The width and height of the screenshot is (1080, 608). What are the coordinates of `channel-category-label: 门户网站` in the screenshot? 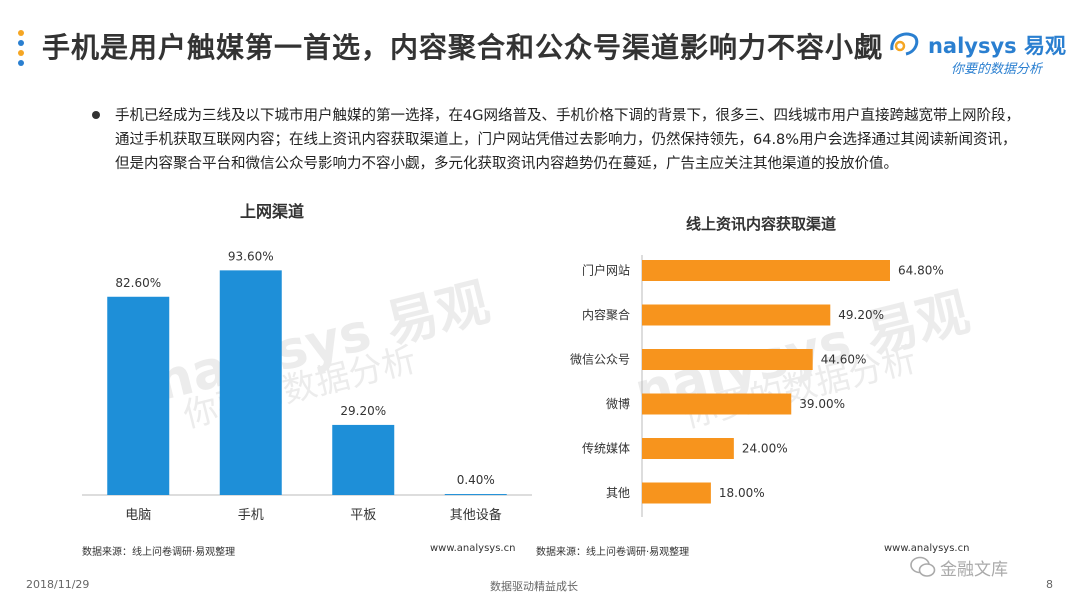 It's located at (606, 270).